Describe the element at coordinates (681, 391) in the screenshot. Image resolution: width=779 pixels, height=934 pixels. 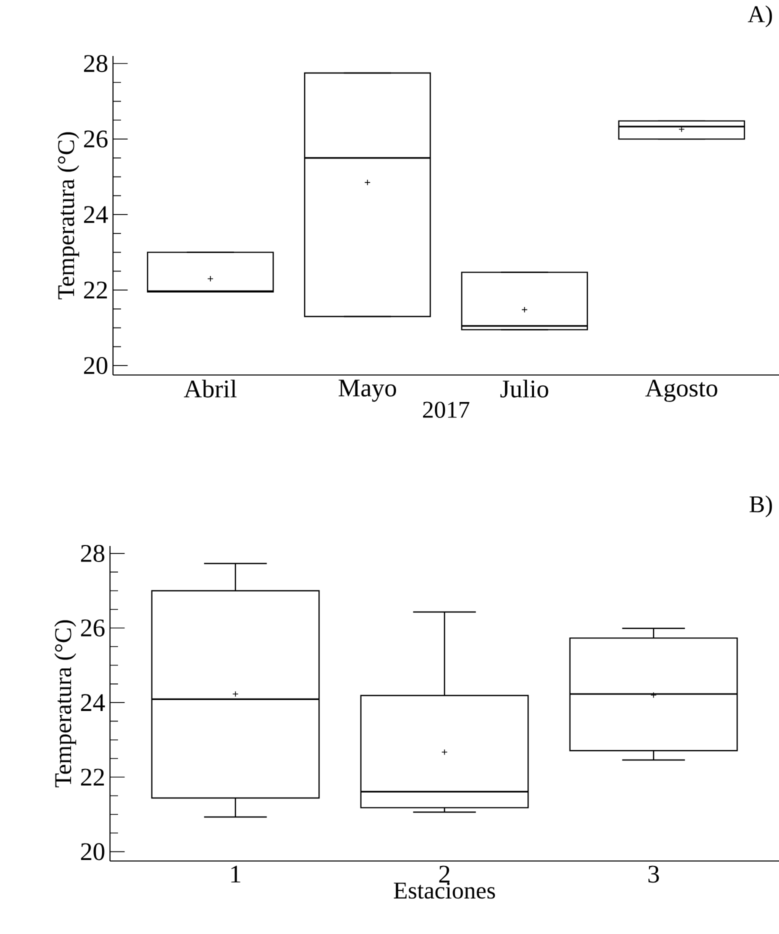
I see `x-tick-label: Agosto` at that location.